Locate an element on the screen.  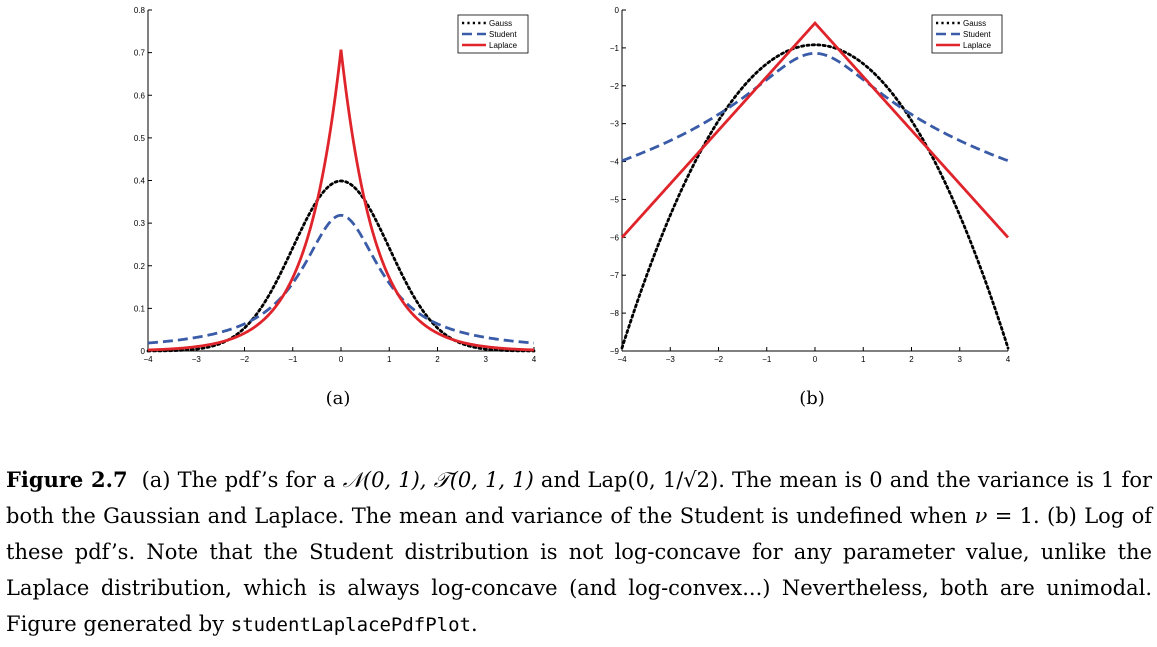
y-tick-label: −8 is located at coordinates (615, 313).